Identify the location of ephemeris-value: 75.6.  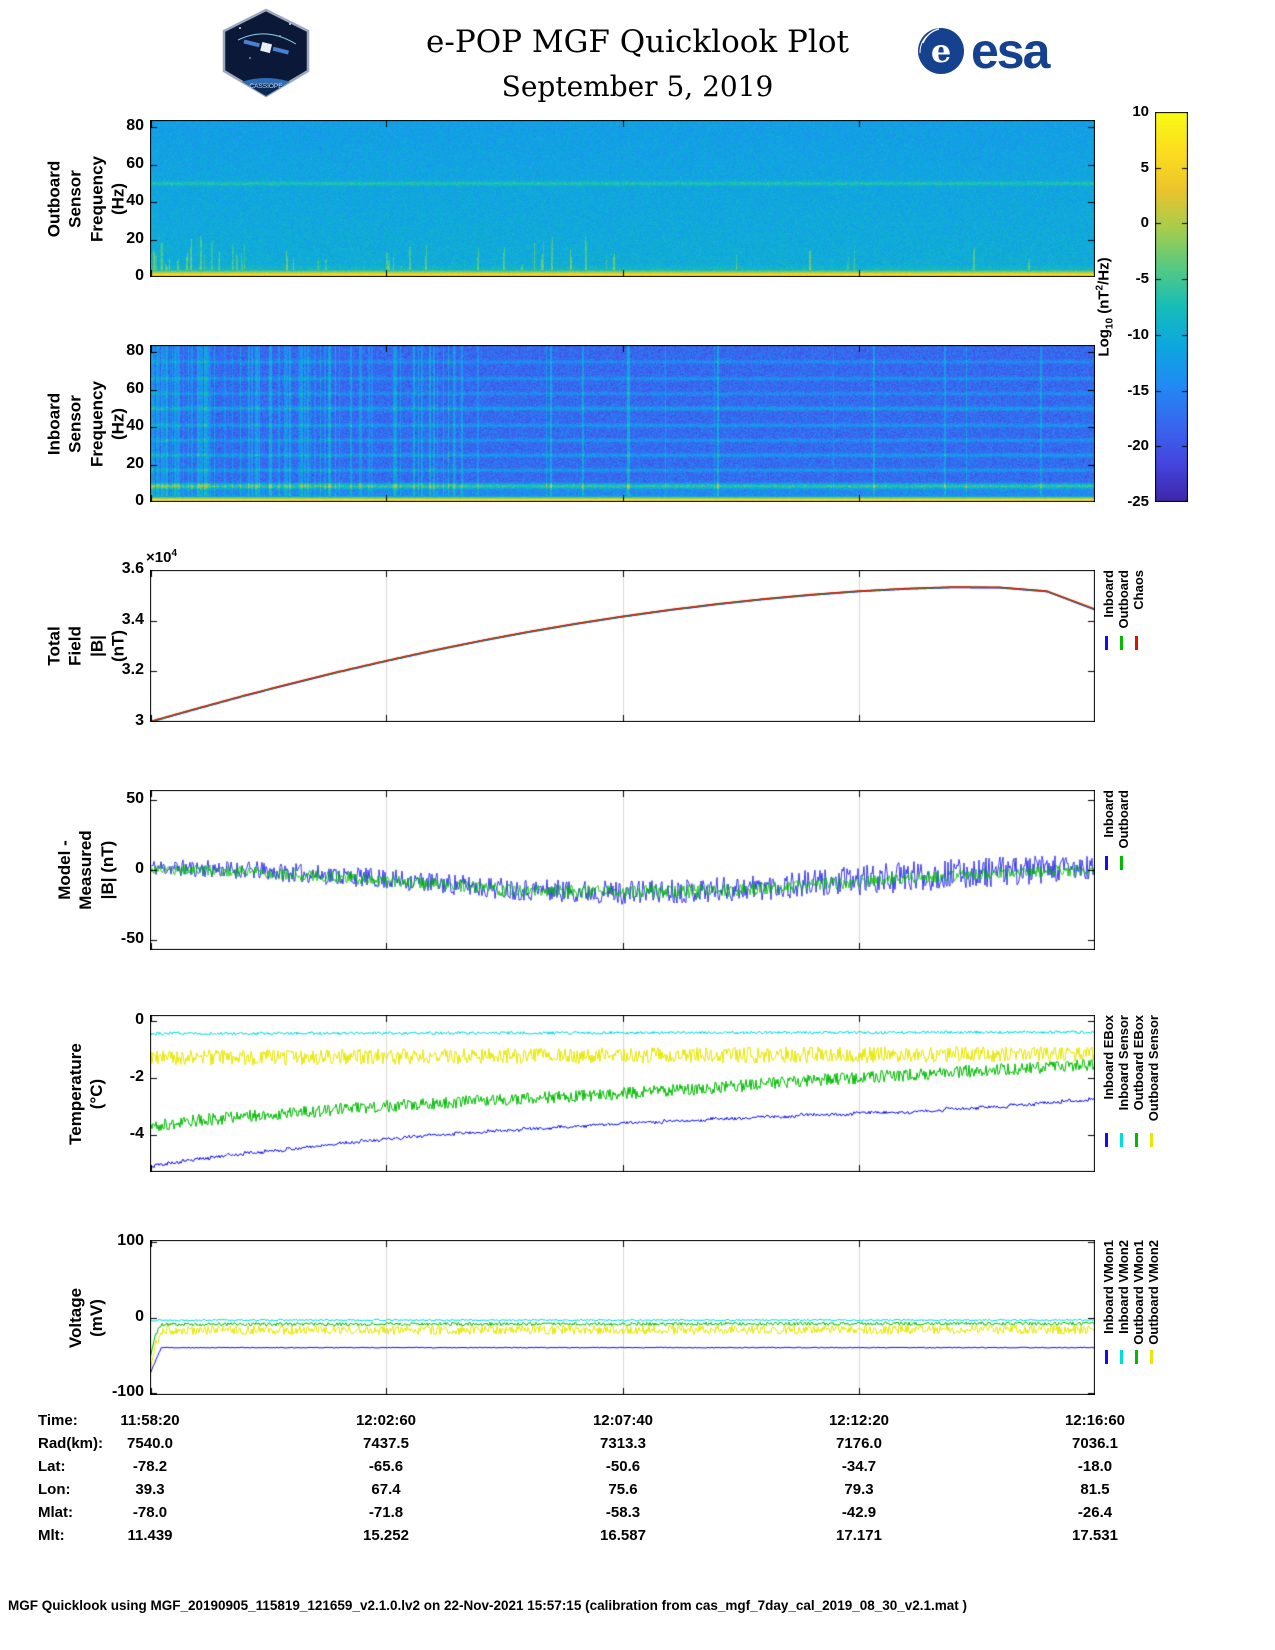
(623, 1489).